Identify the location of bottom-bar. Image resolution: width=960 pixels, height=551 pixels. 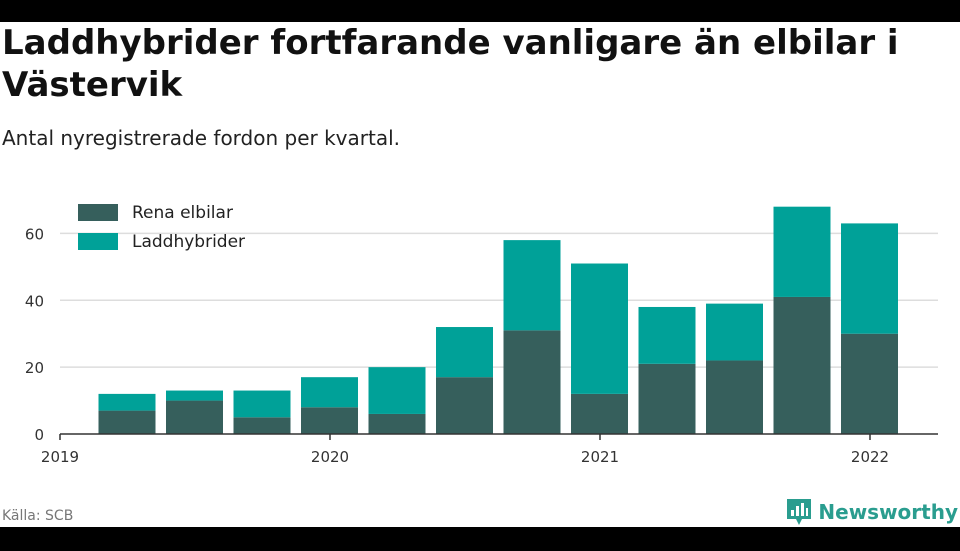
(480, 539).